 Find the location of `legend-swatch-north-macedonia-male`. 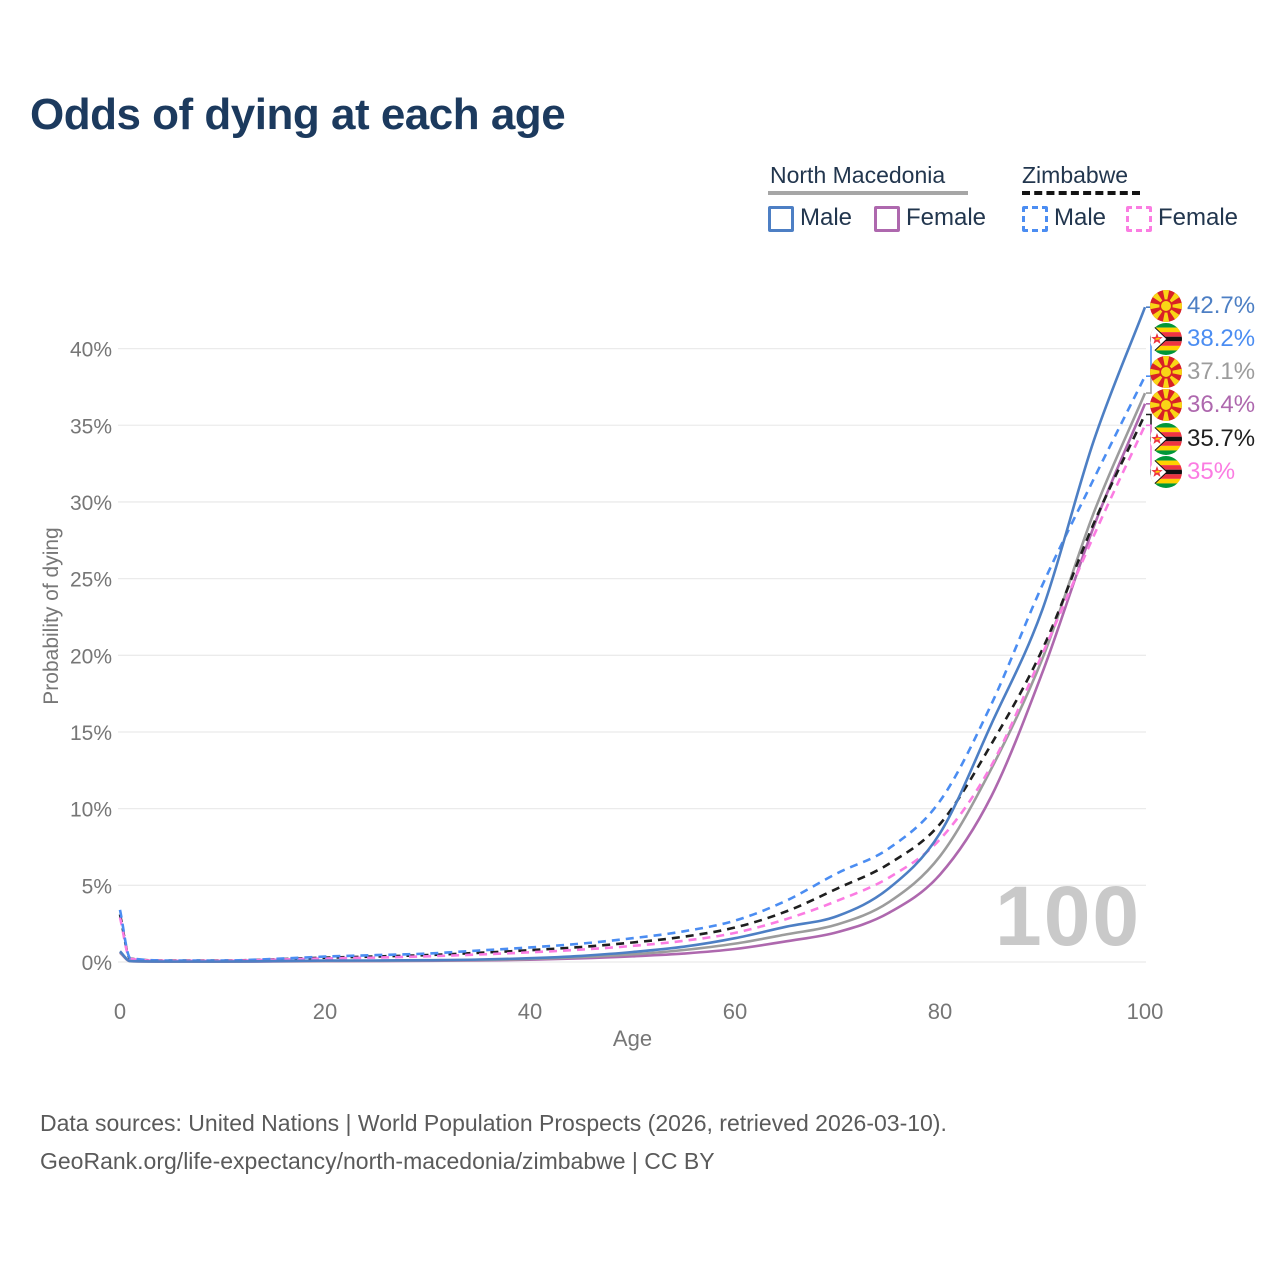

legend-swatch-north-macedonia-male is located at coordinates (781, 219).